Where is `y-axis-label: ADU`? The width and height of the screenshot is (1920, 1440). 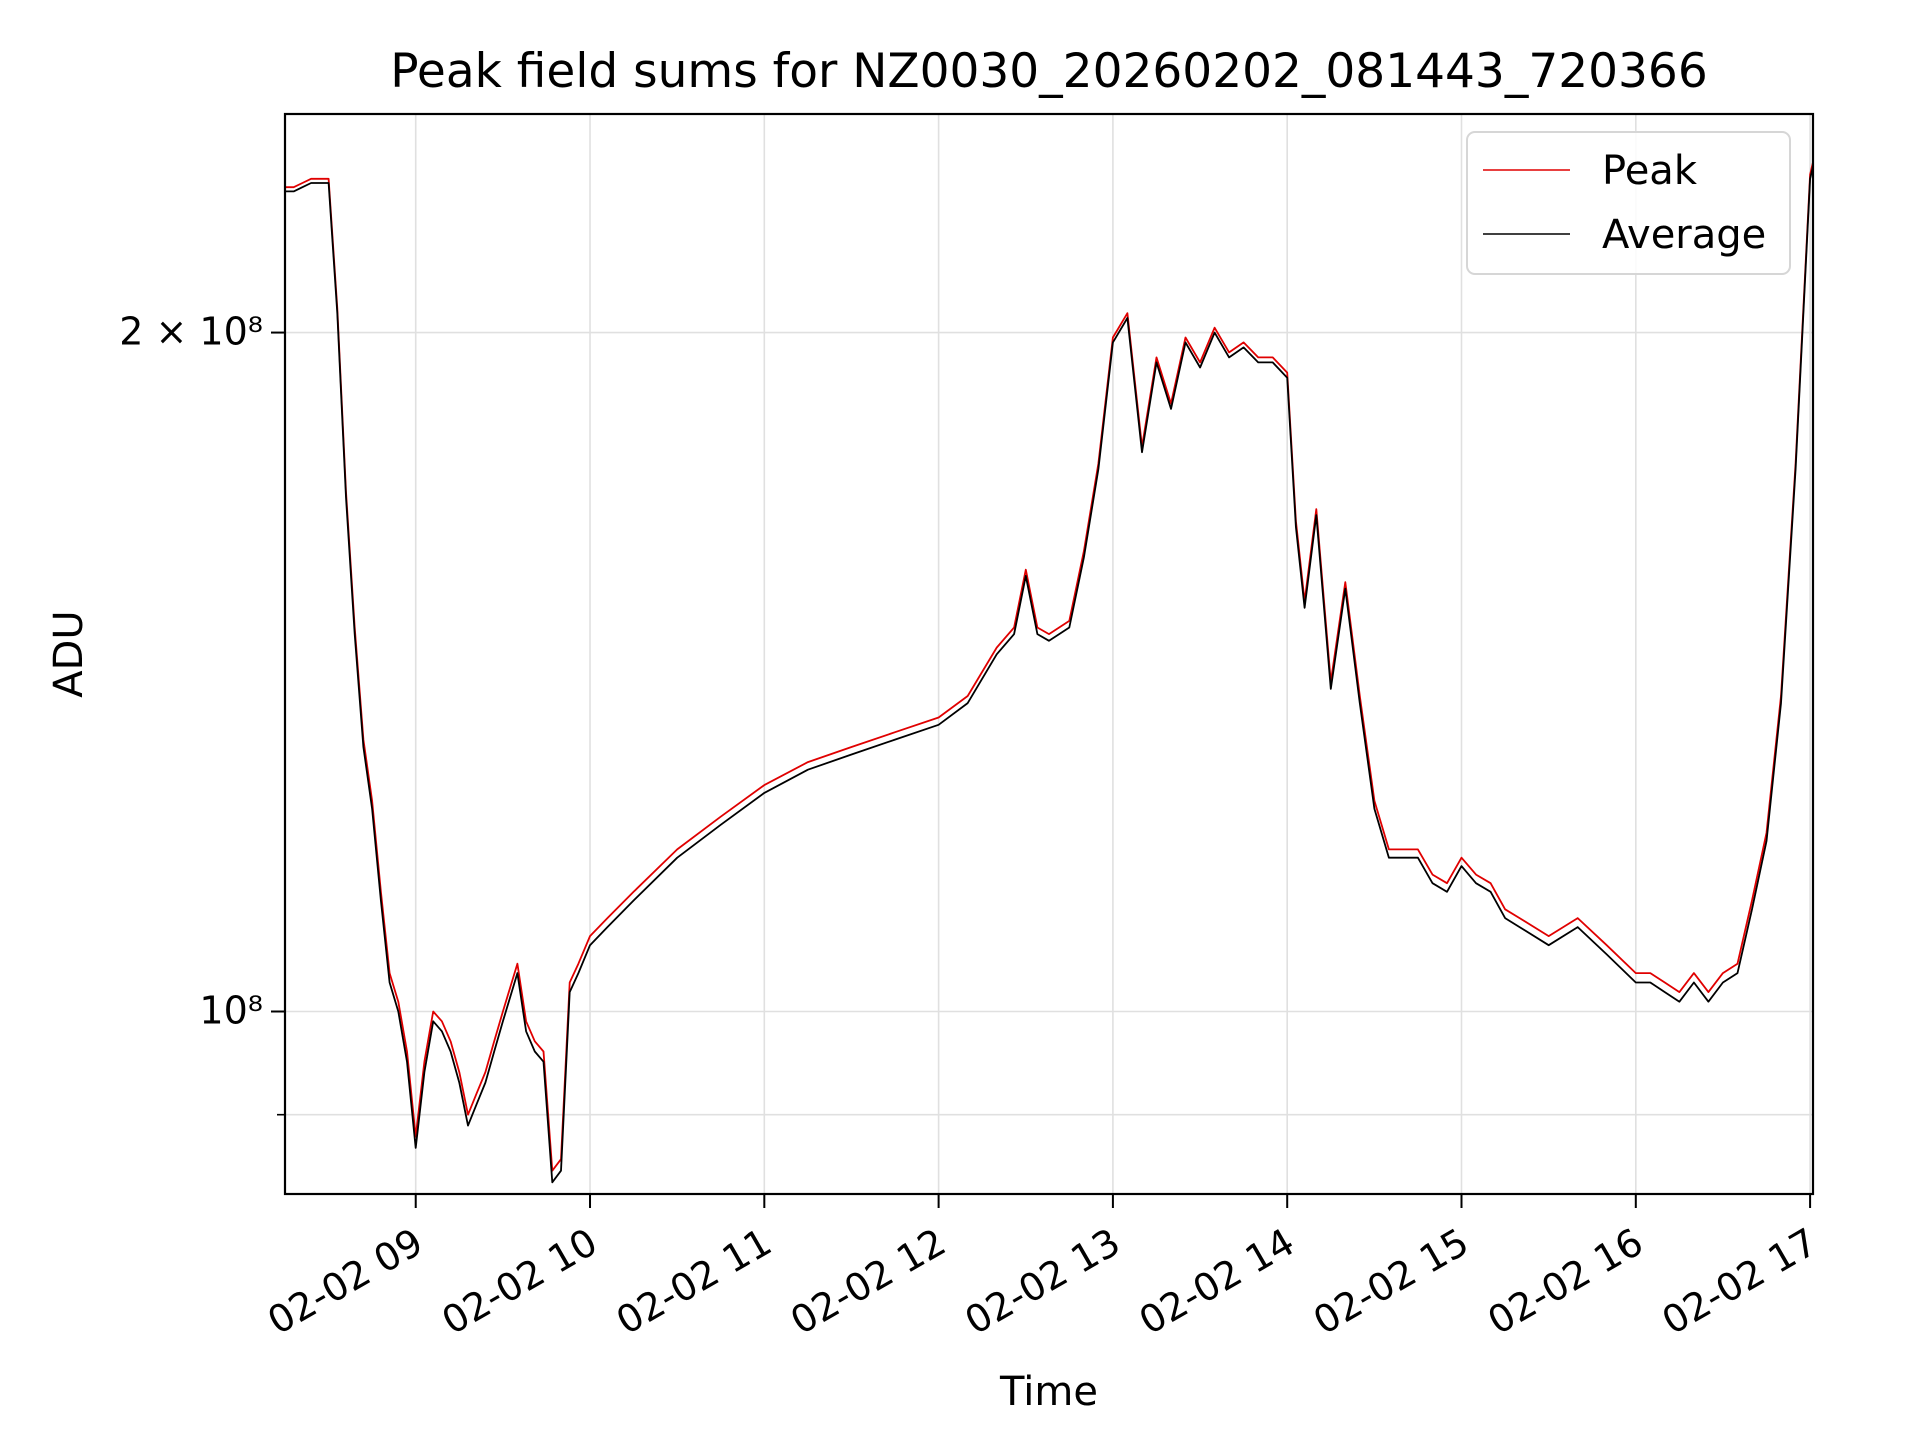
y-axis-label: ADU is located at coordinates (69, 653).